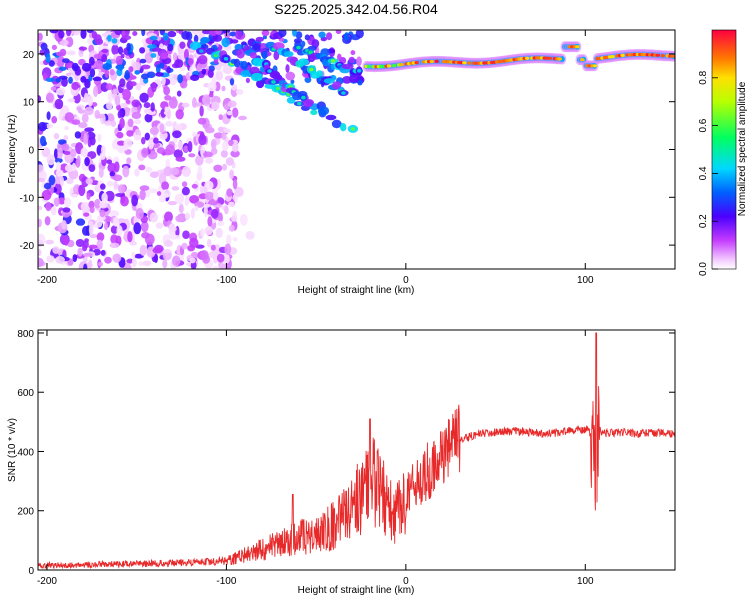 The image size is (750, 600). I want to click on colorbar-tick-label: 0.8, so click(703, 77).